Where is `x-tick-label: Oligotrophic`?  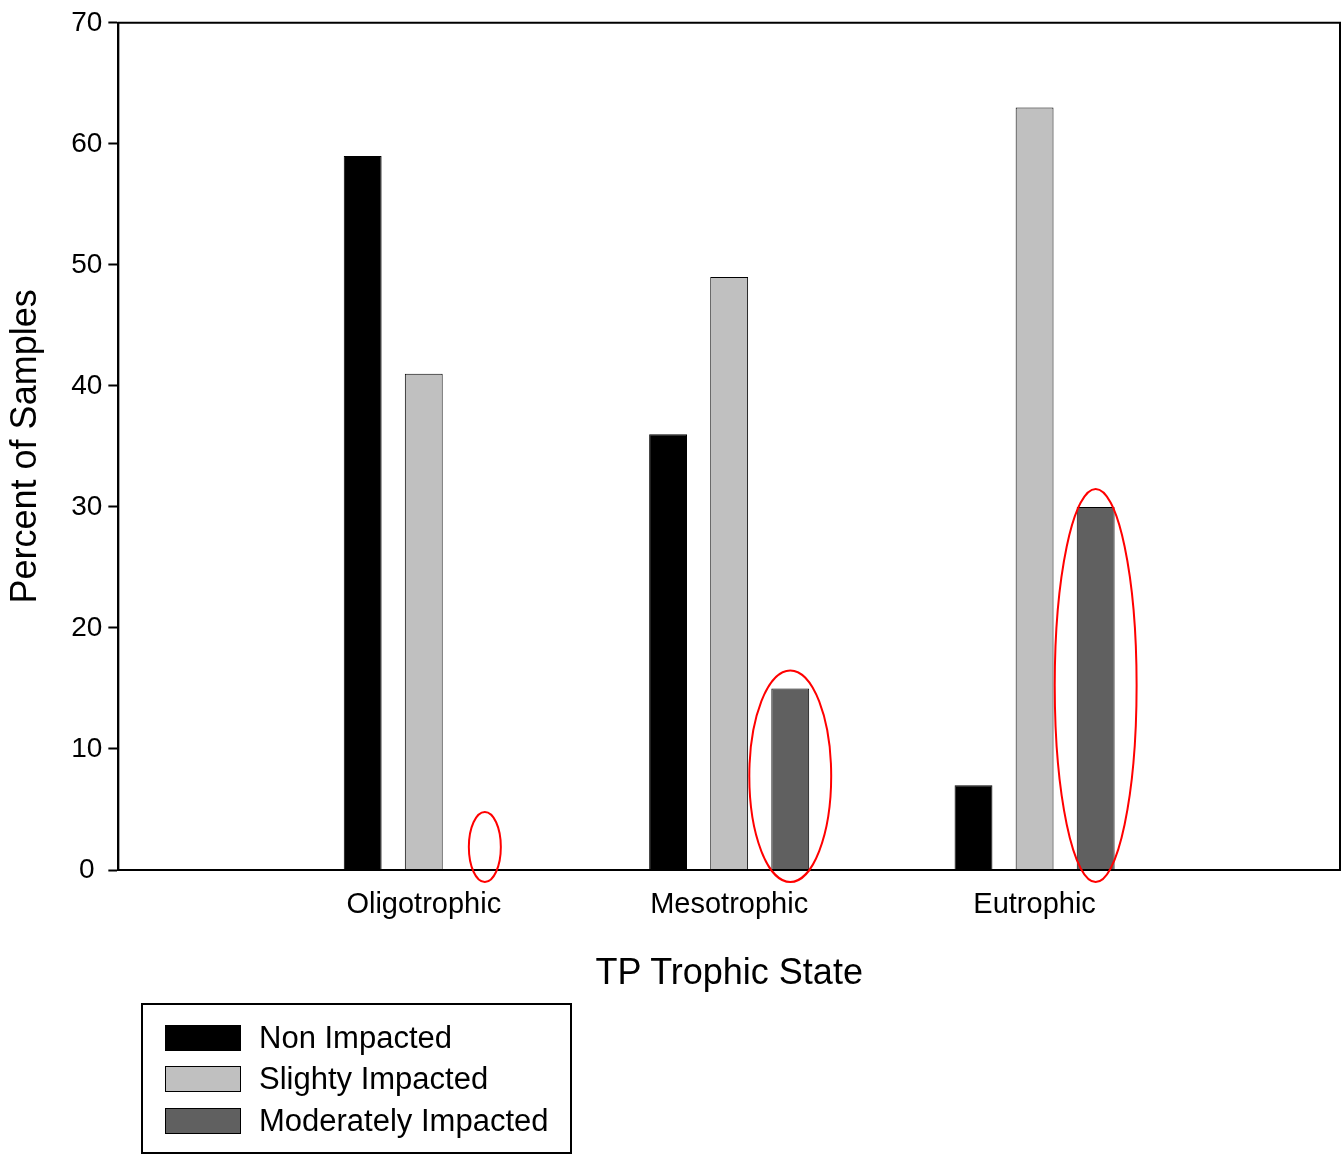
x-tick-label: Oligotrophic is located at coordinates (424, 903).